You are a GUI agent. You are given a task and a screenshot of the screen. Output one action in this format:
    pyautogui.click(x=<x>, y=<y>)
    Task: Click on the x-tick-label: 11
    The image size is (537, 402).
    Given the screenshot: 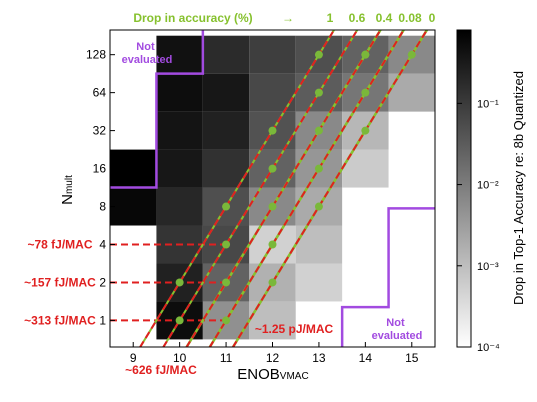 What is the action you would take?
    pyautogui.click(x=226, y=358)
    